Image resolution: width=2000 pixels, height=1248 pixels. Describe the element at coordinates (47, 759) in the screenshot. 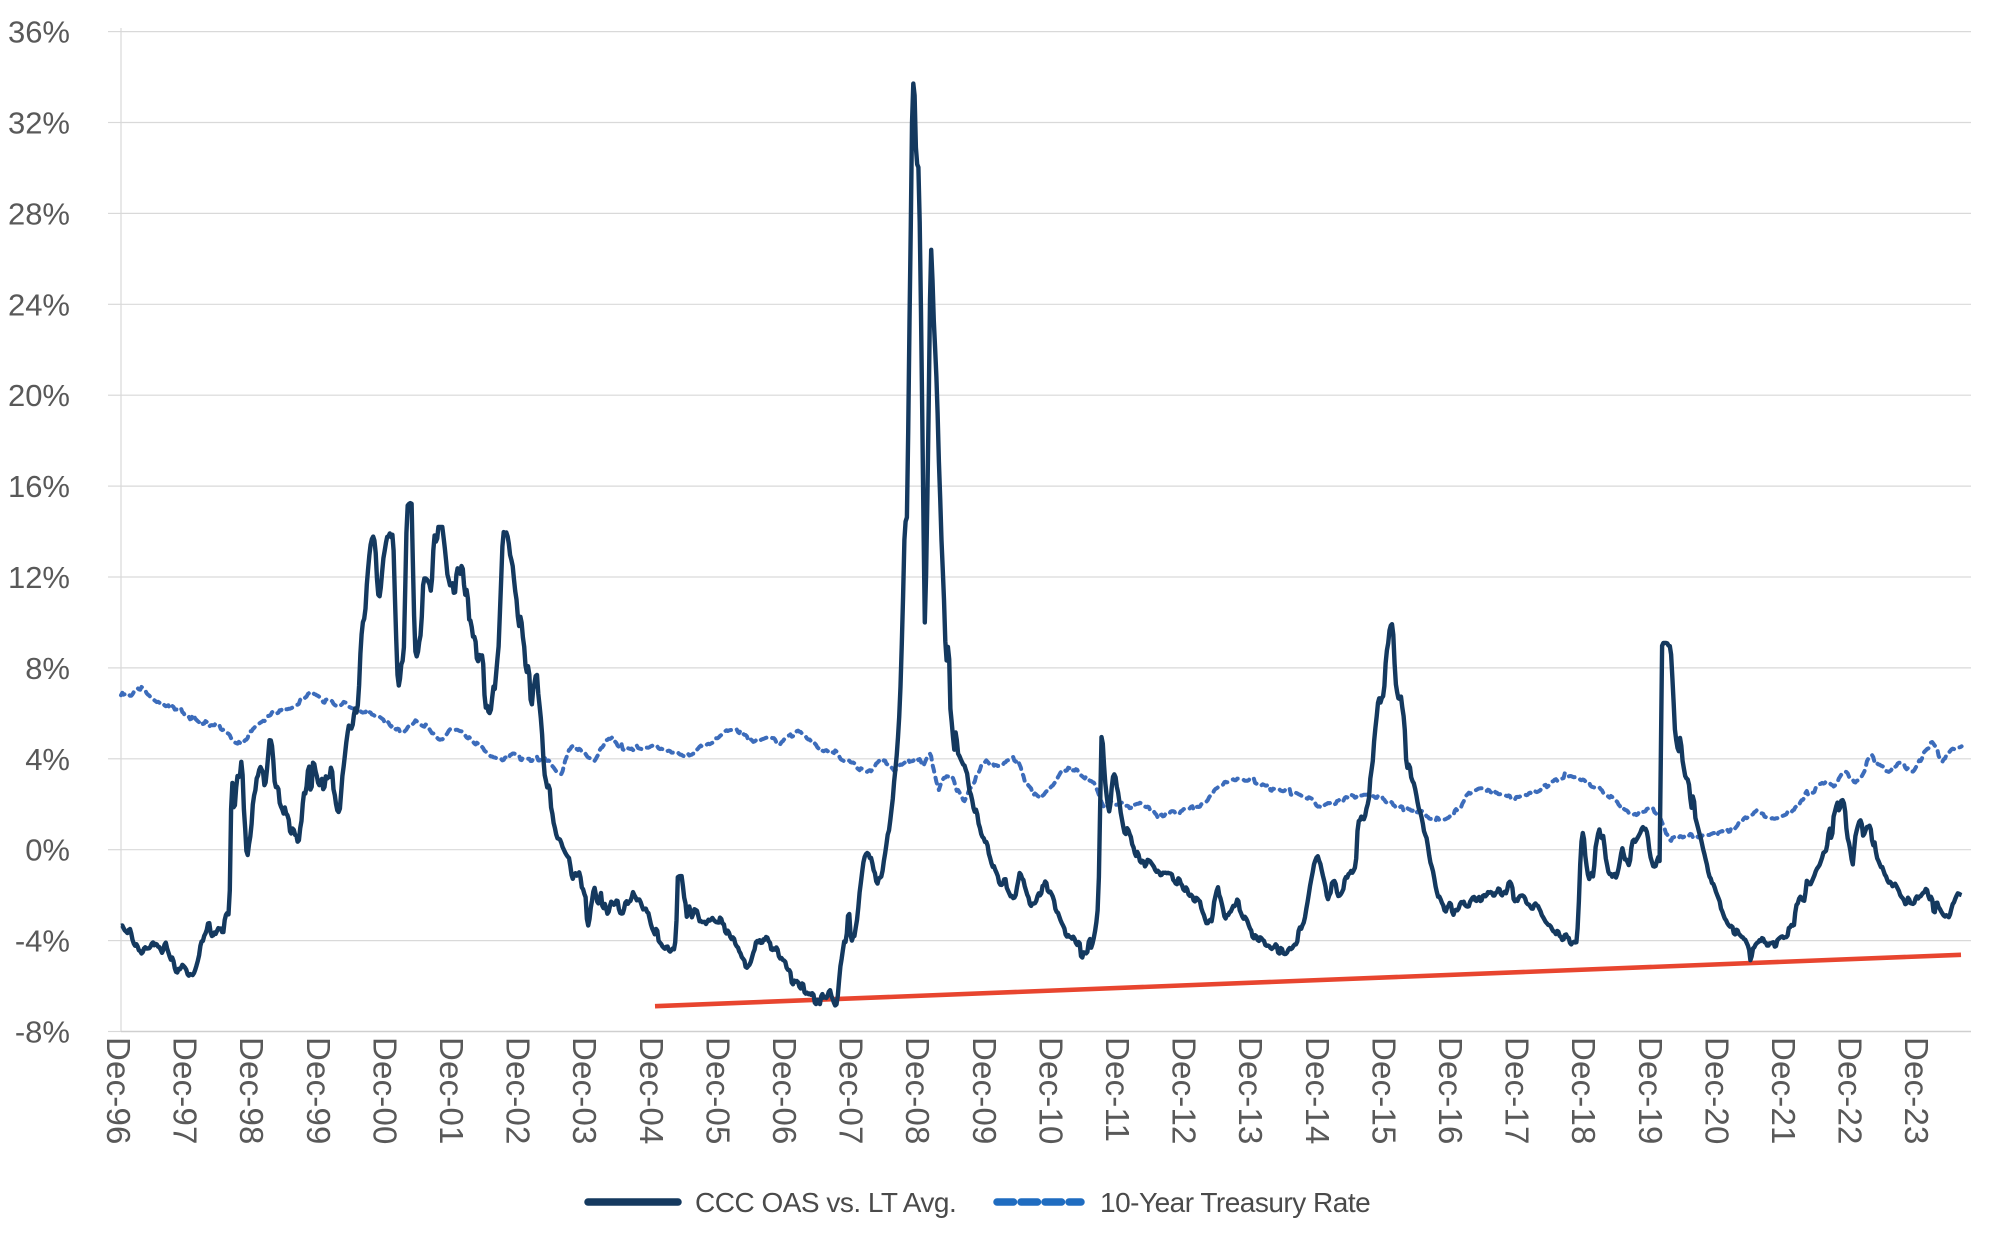

I see `svg-text: 4%` at that location.